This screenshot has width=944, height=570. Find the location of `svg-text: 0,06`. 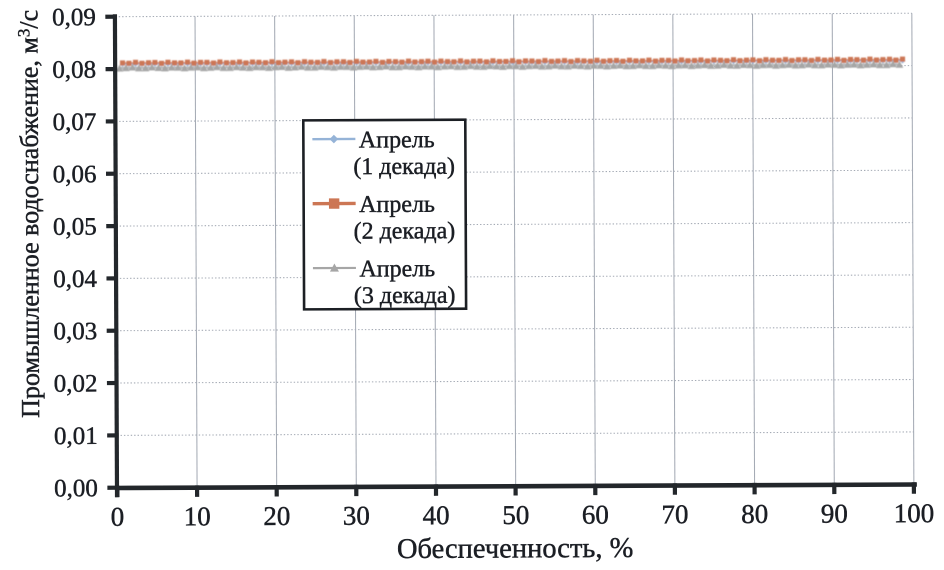

svg-text: 0,06 is located at coordinates (75, 174).